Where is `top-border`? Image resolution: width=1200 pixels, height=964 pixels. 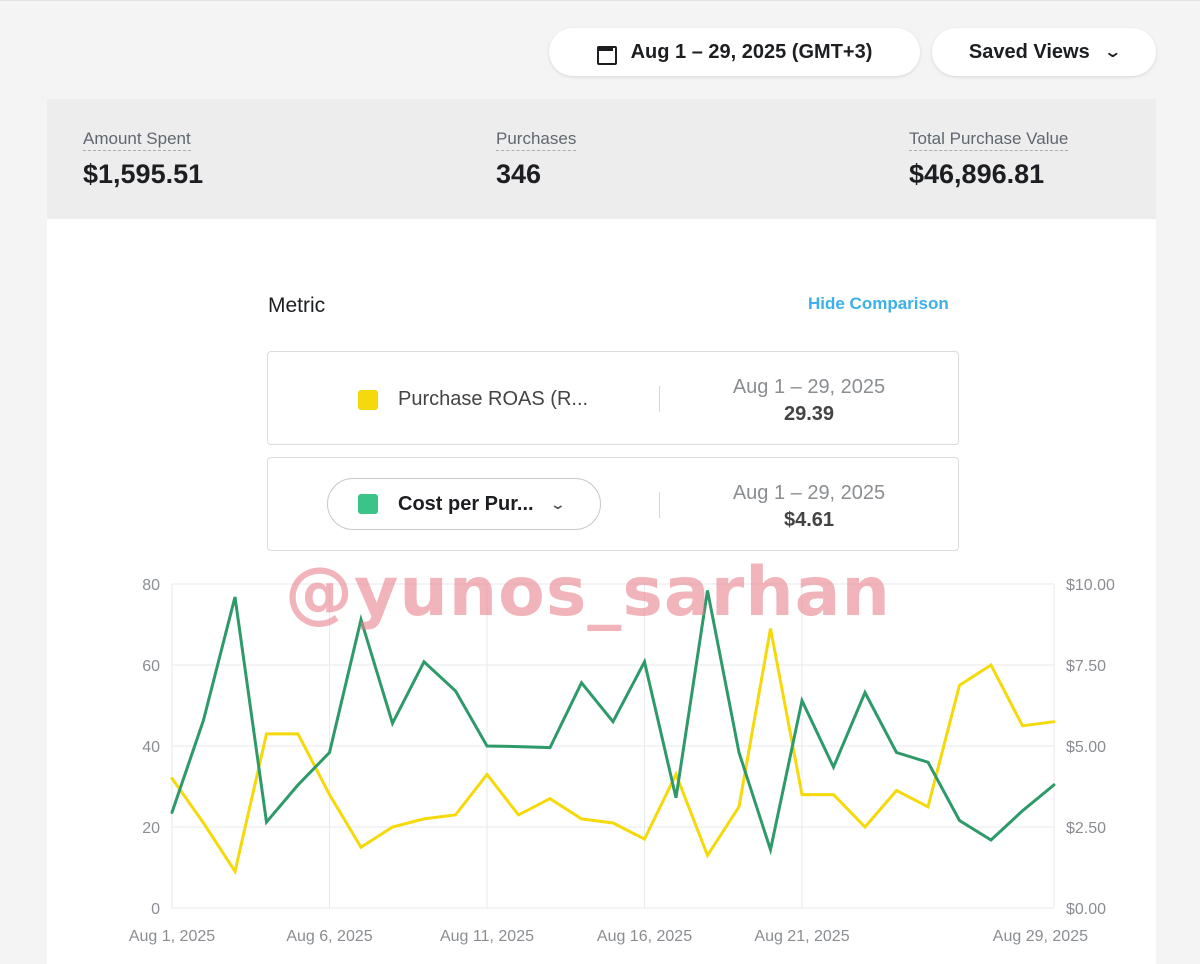
top-border is located at coordinates (600, 0).